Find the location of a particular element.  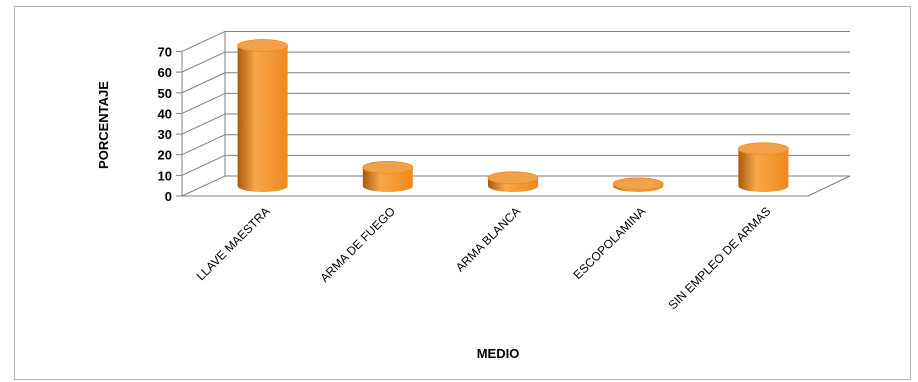

y-tick-label: 60 is located at coordinates (165, 72).